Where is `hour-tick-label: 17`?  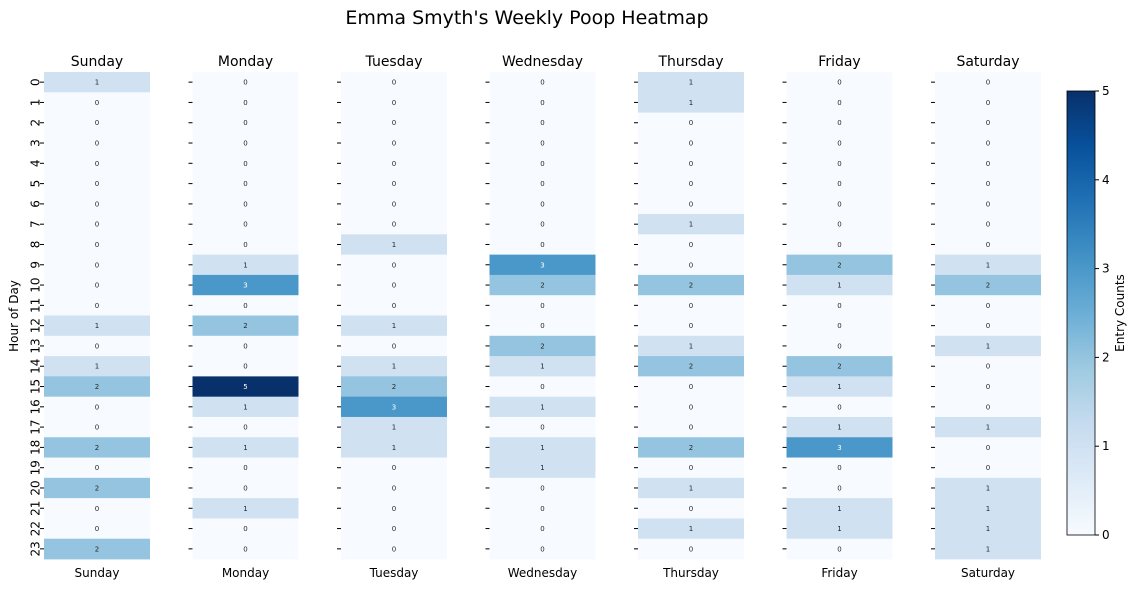 hour-tick-label: 17 is located at coordinates (36, 426).